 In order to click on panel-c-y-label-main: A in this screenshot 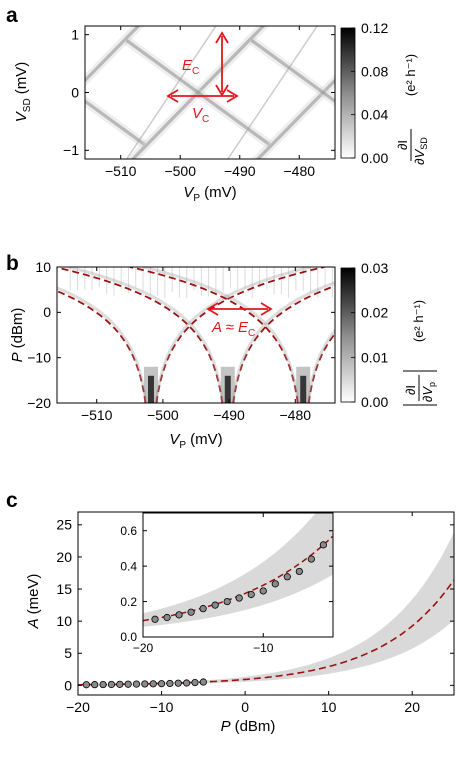, I will do `click(33, 623)`.